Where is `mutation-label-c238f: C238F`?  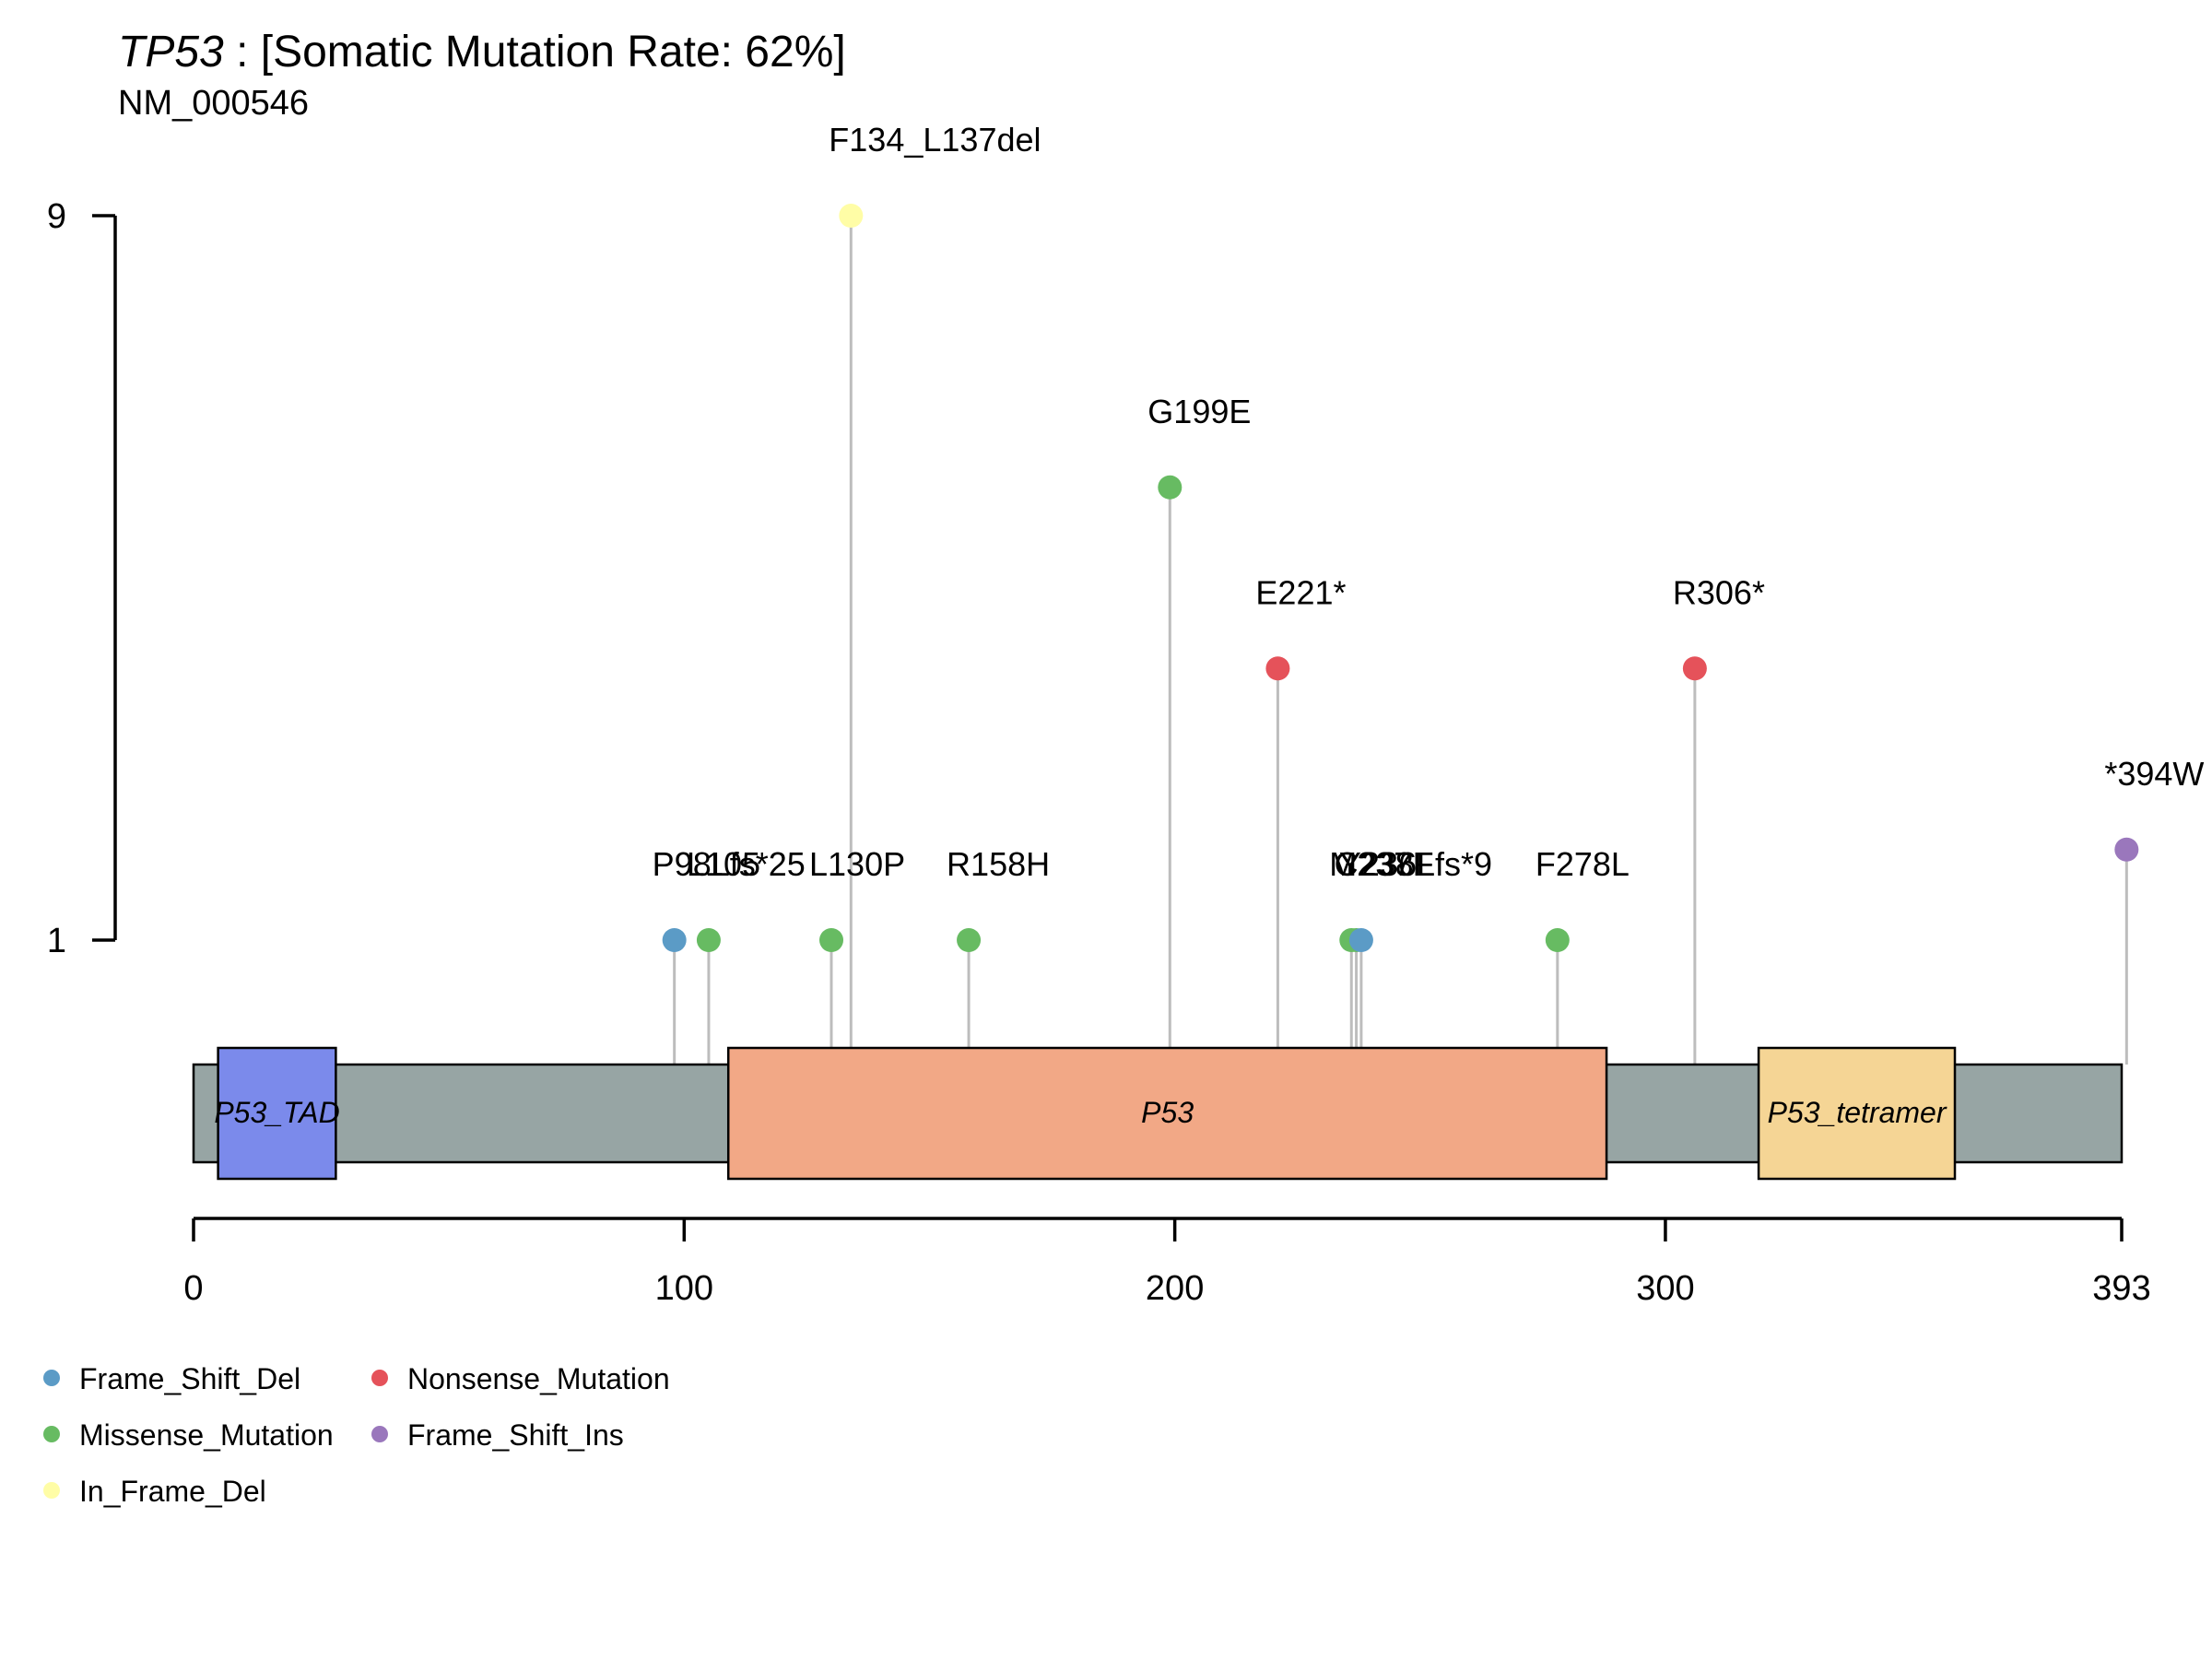 mutation-label-c238f: C238F is located at coordinates (1384, 864).